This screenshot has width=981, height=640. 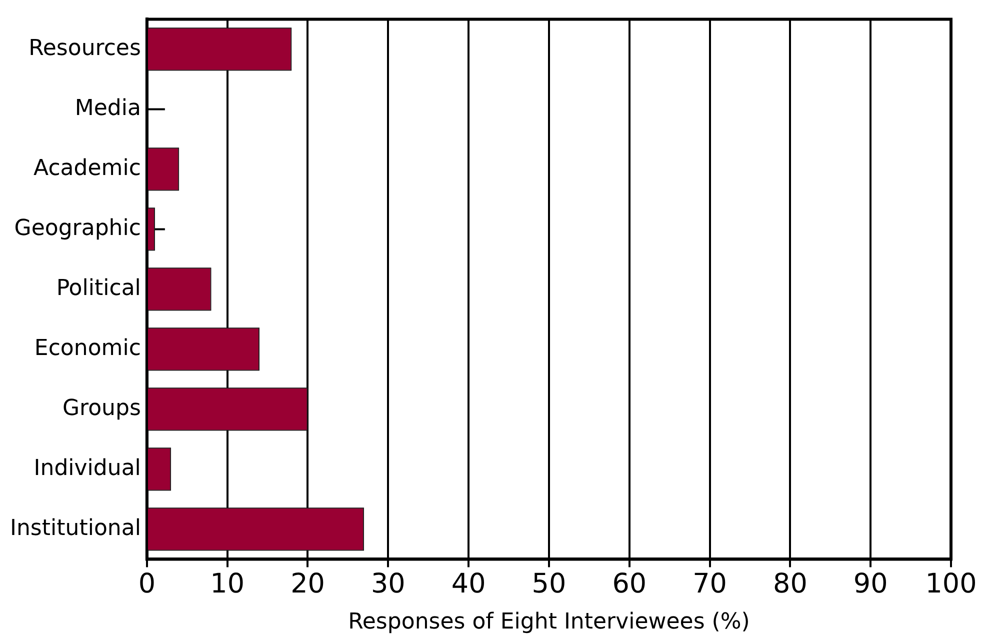 What do you see at coordinates (388, 584) in the screenshot?
I see `x-tick-label: 30` at bounding box center [388, 584].